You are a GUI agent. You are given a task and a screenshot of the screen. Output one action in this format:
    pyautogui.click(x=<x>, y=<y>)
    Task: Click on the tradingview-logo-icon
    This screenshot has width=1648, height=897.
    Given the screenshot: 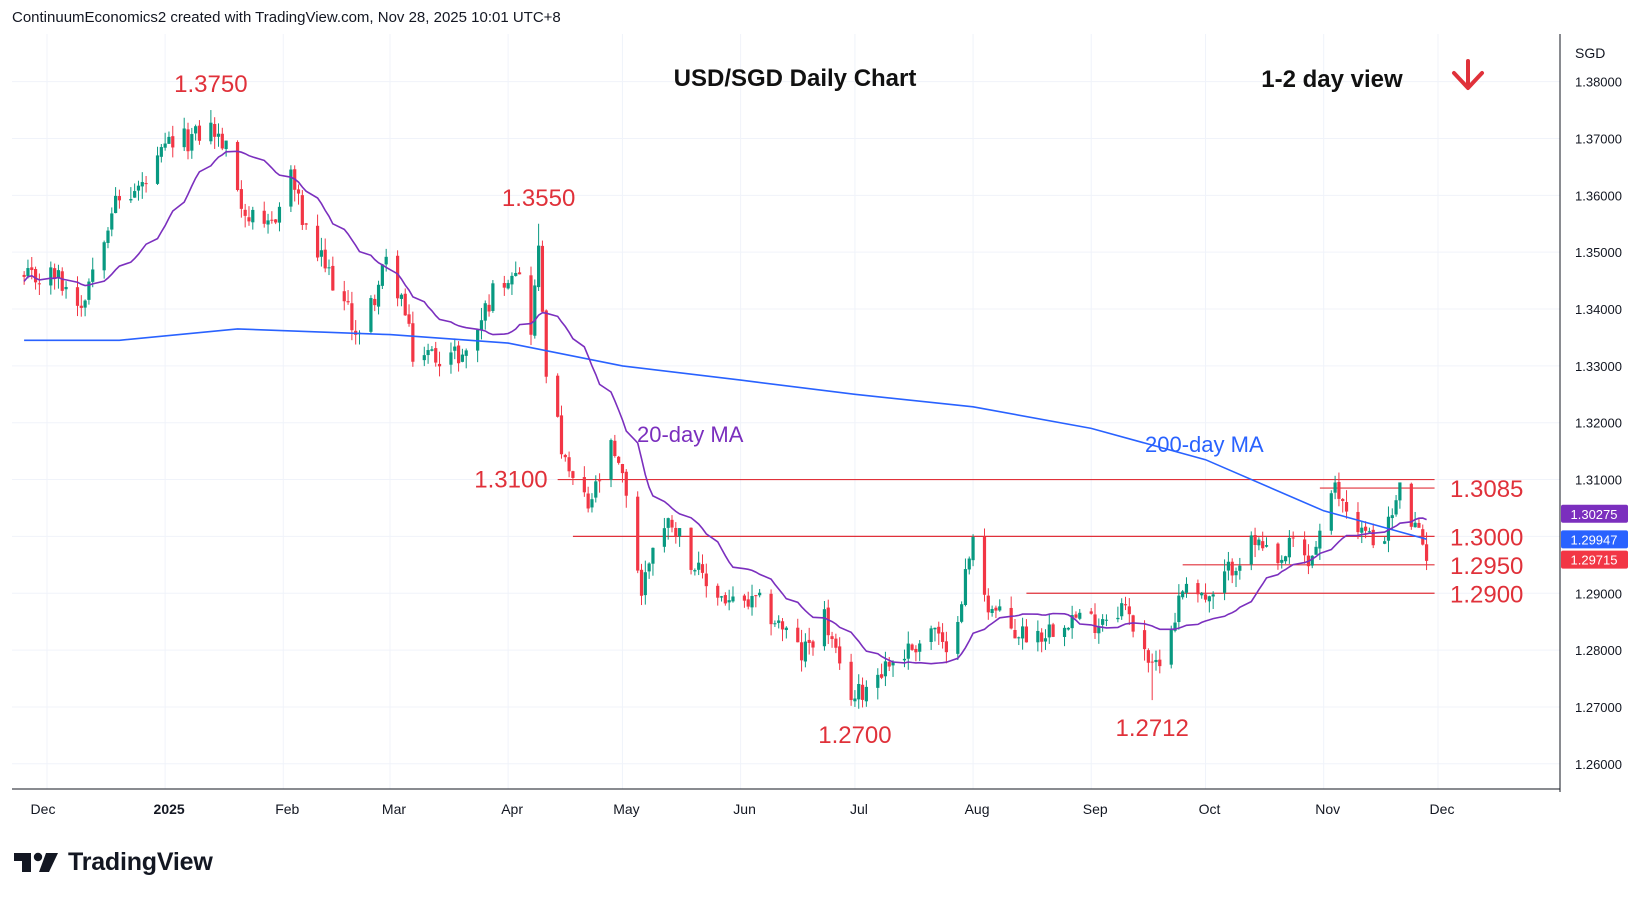 What is the action you would take?
    pyautogui.click(x=36, y=862)
    